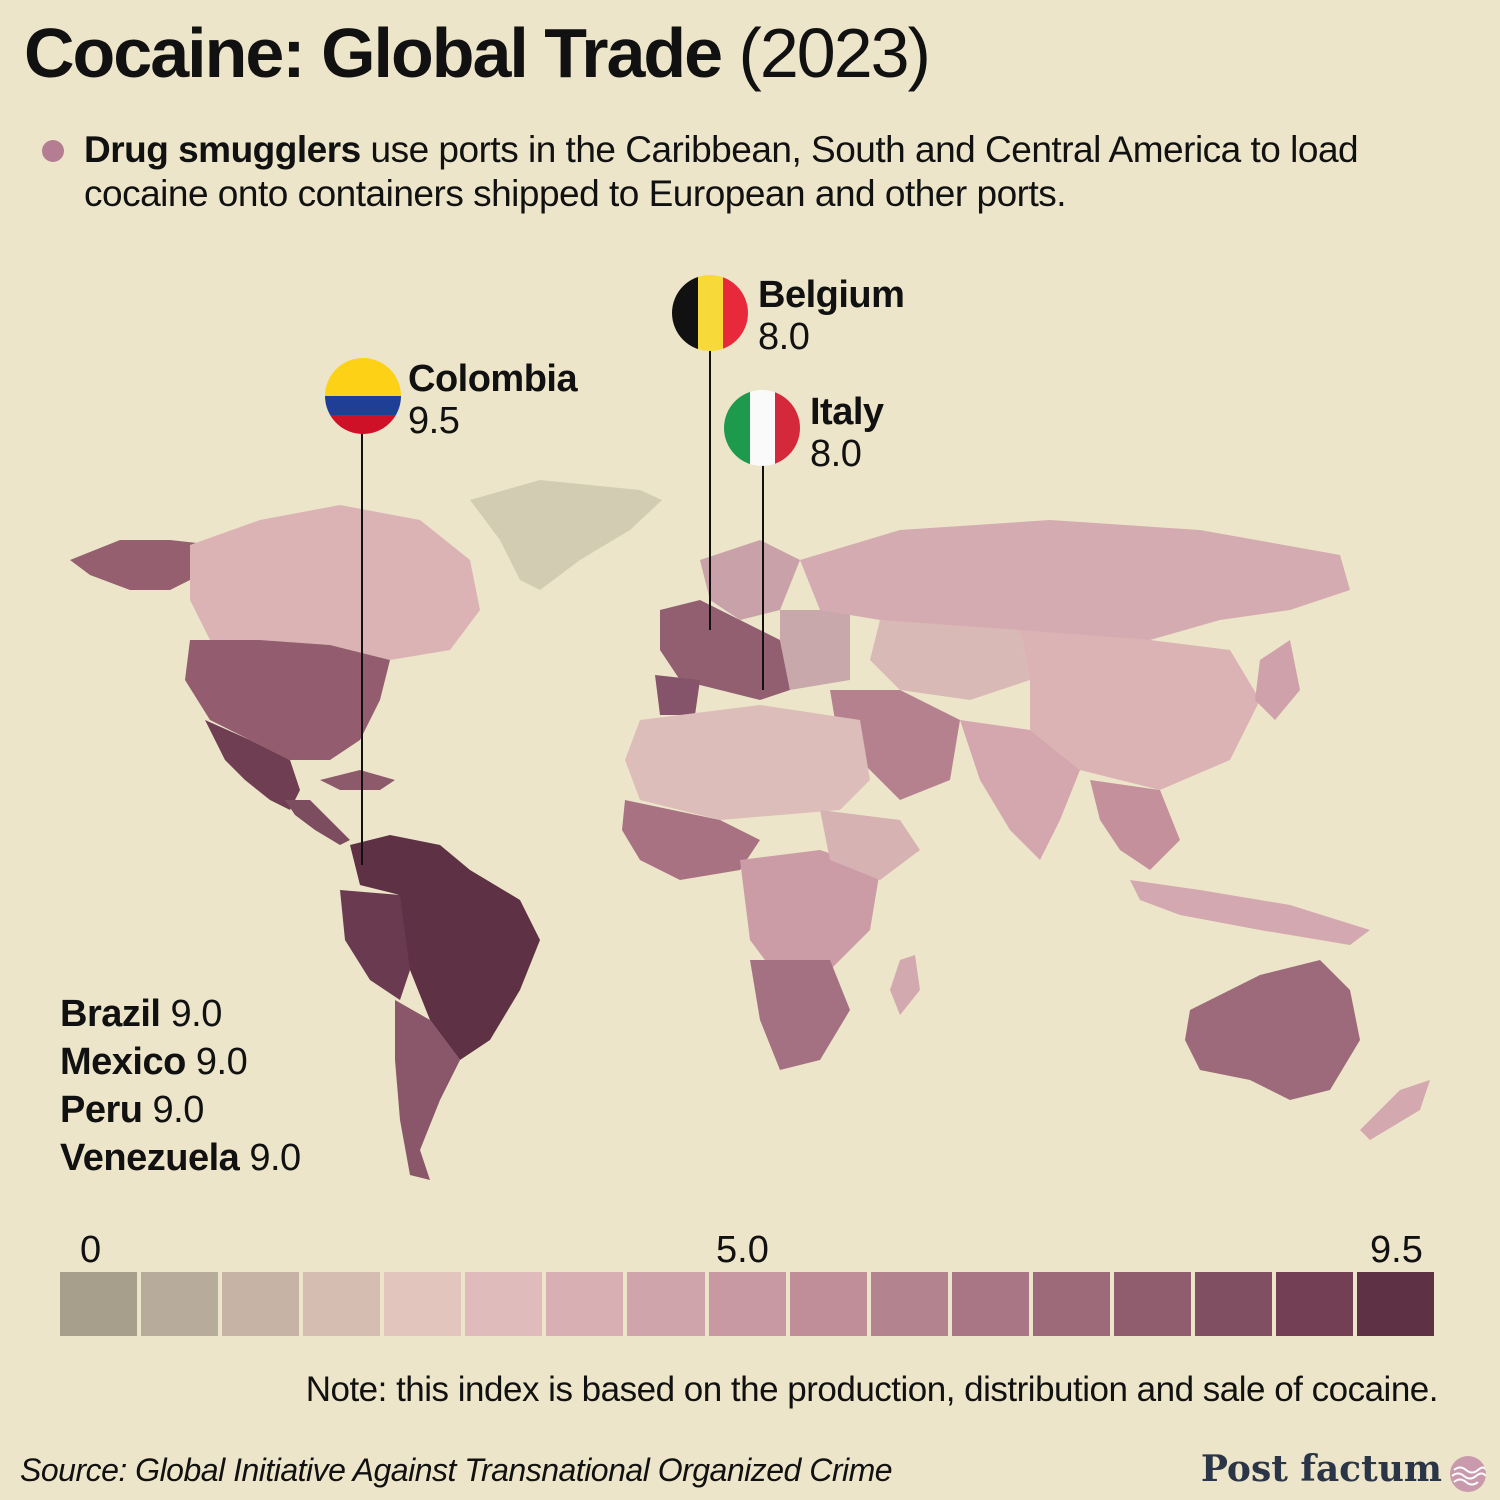 The width and height of the screenshot is (1500, 1500). Describe the element at coordinates (800, 1015) in the screenshot. I see `region-southern-africa` at that location.